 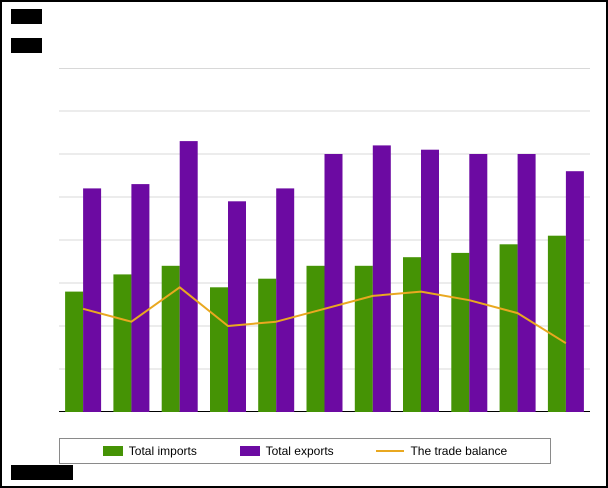 I want to click on imports-swatch, so click(x=112, y=451).